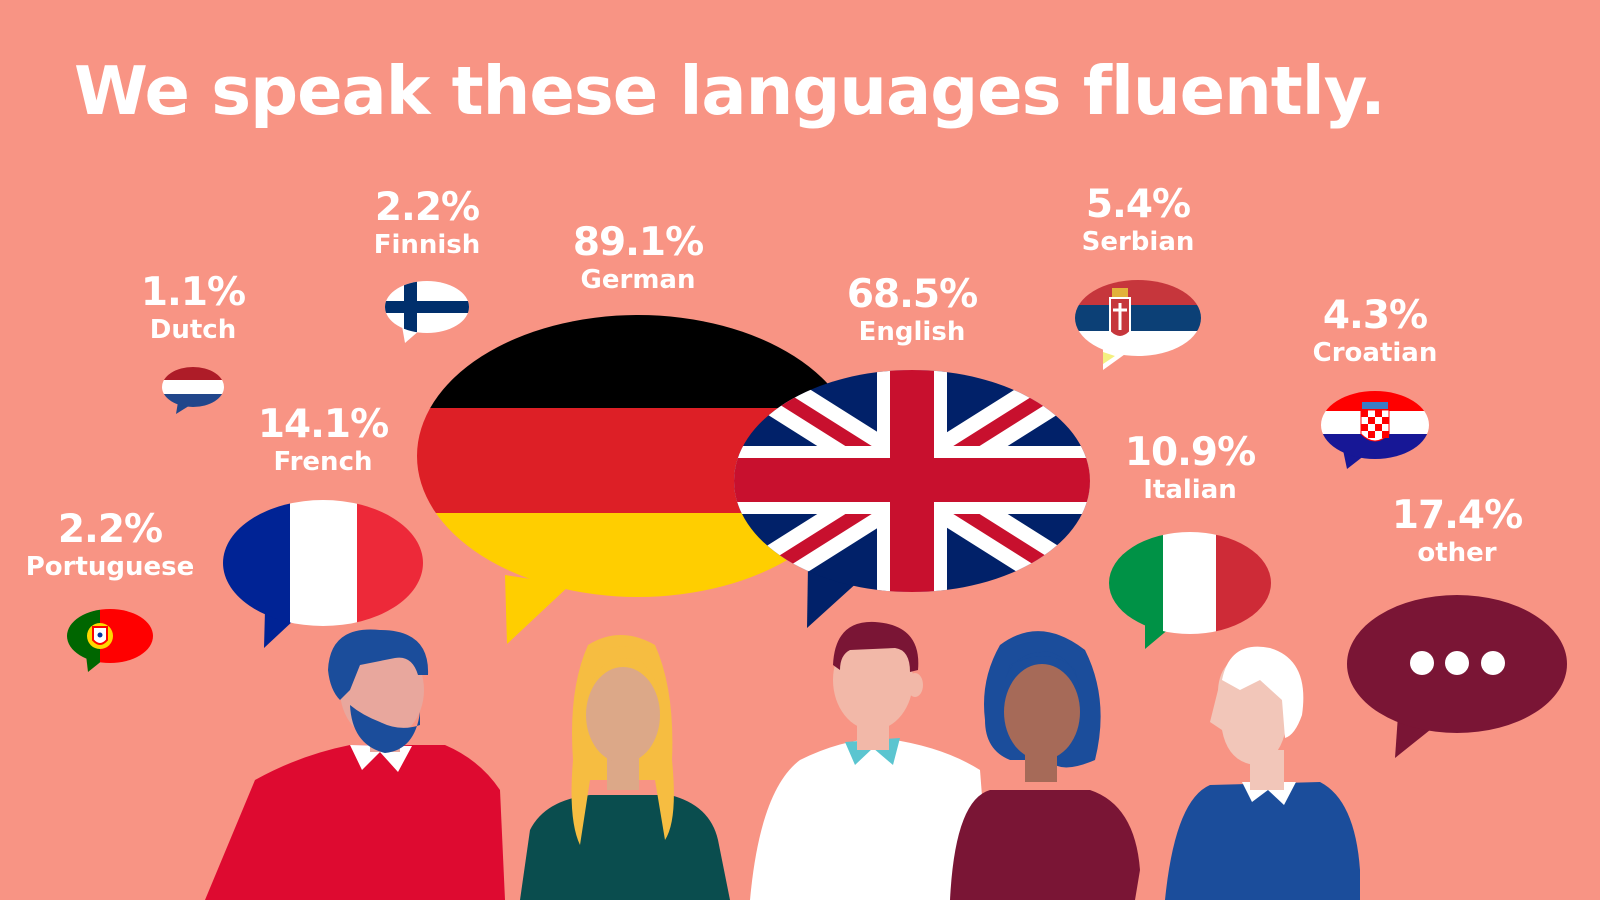 This screenshot has width=1600, height=900. I want to click on percent-other: 17.4%, so click(1457, 515).